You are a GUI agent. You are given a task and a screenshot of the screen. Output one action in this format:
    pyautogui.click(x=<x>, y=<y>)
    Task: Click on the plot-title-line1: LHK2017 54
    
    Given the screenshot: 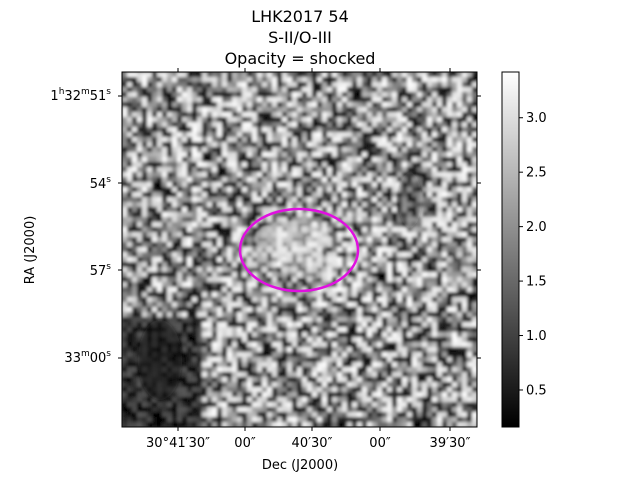 What is the action you would take?
    pyautogui.click(x=300, y=16)
    